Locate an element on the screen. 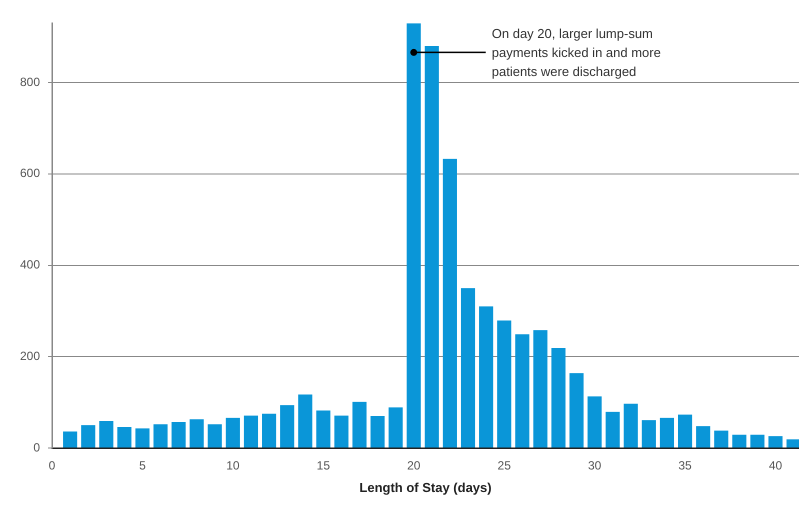 The width and height of the screenshot is (807, 508). x-tick-label: 5 is located at coordinates (142, 465).